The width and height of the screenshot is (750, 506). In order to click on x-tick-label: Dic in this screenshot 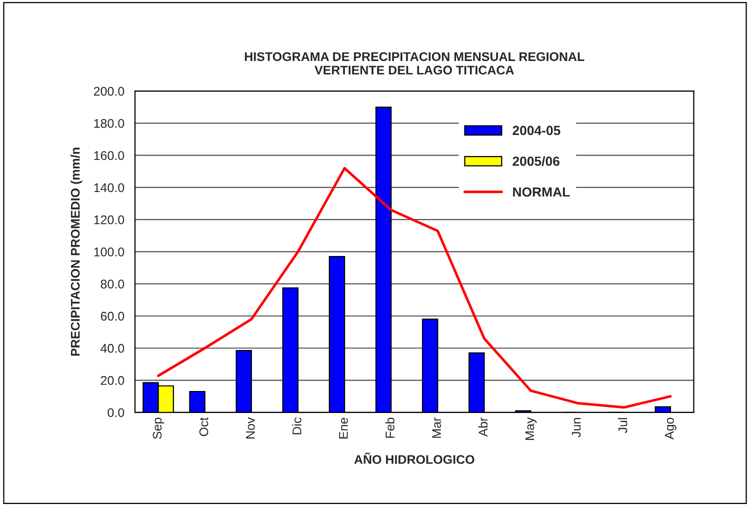, I will do `click(297, 426)`.